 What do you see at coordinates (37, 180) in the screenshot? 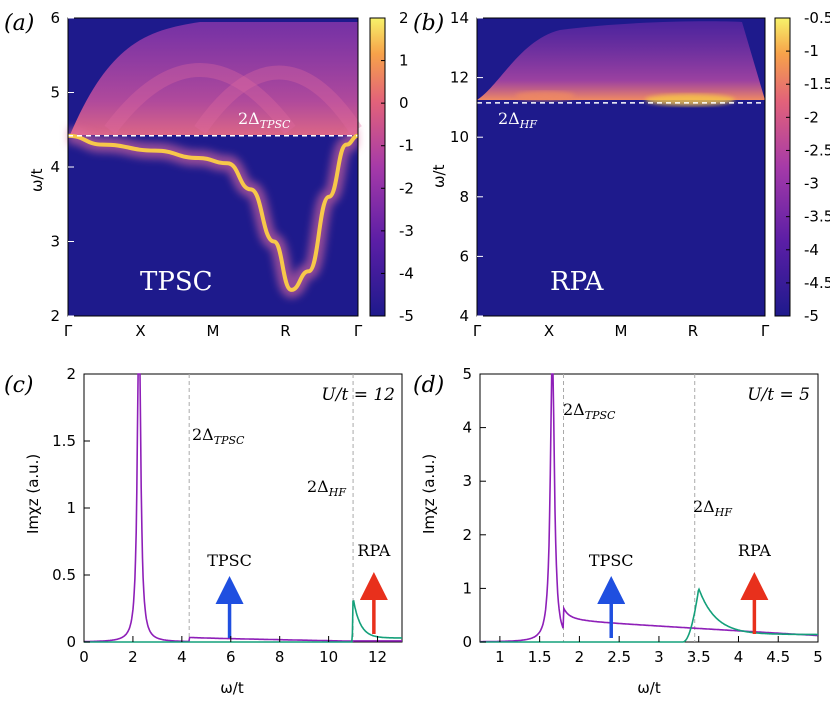
I see `panel-a-ylabel: ω/t` at bounding box center [37, 180].